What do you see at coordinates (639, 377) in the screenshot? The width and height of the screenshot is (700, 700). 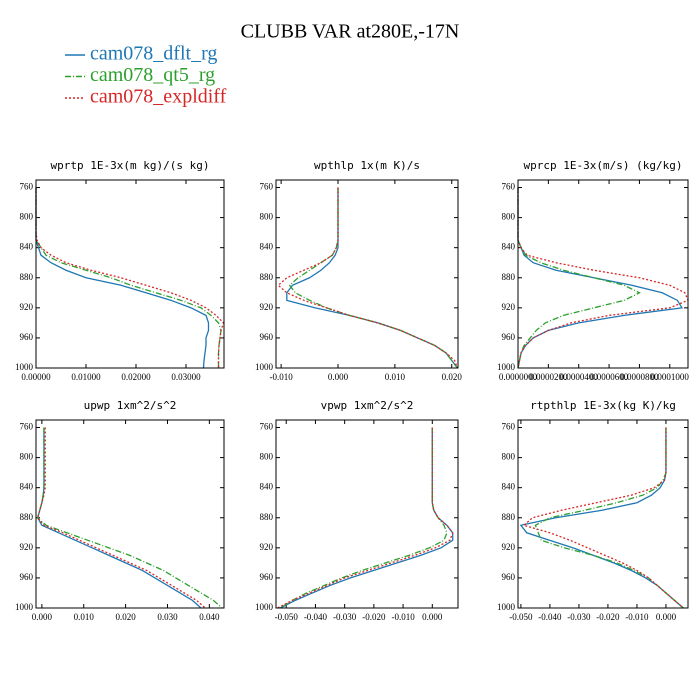 I see `x-tick-label: 0.0000800` at bounding box center [639, 377].